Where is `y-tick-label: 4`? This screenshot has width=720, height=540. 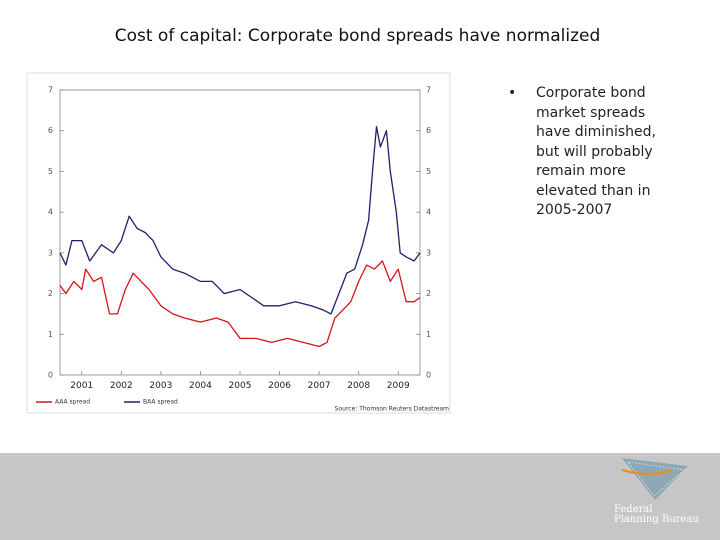 y-tick-label: 4 is located at coordinates (50, 212).